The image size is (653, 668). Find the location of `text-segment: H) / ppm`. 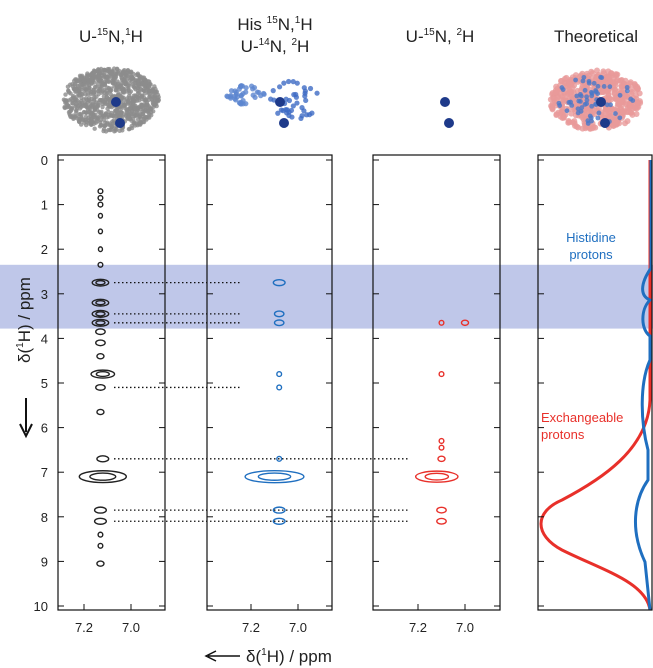

text-segment: H) / ppm is located at coordinates (299, 656).